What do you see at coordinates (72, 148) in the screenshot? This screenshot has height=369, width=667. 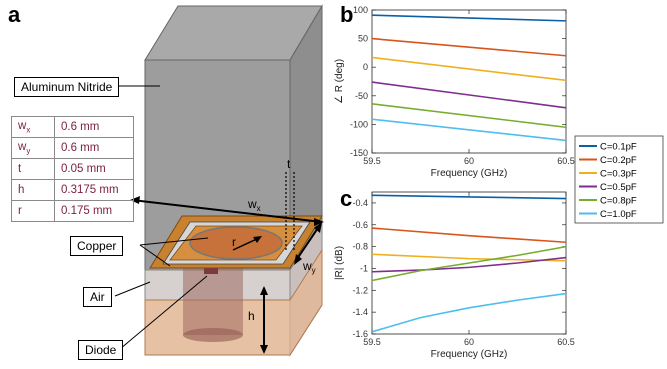 I see `param-row: wy 0.6 mm` at bounding box center [72, 148].